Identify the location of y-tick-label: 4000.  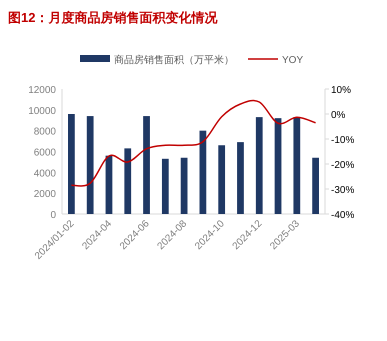
(45, 174).